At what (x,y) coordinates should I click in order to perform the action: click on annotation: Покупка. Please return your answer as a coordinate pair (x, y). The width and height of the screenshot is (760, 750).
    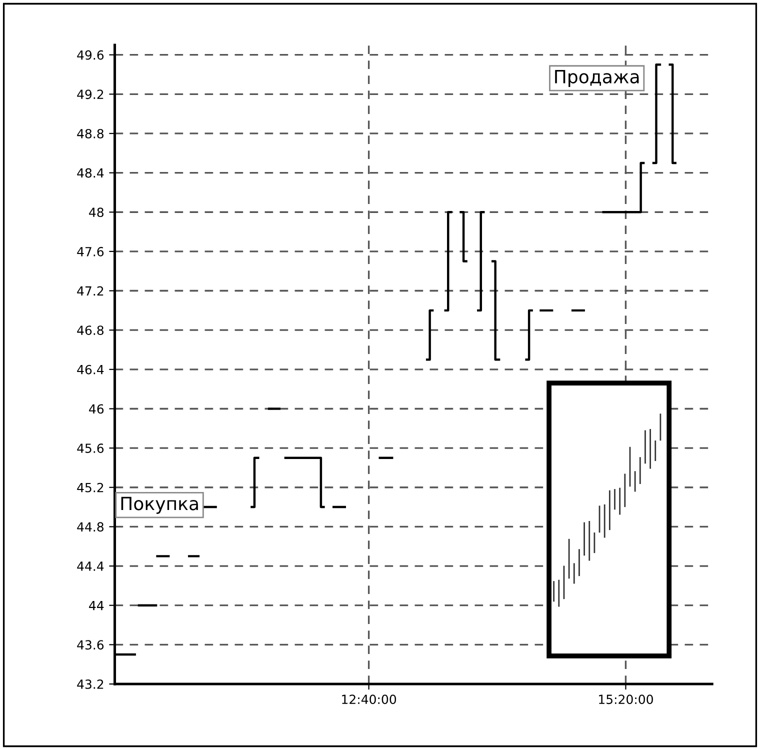
    Looking at the image, I should click on (159, 505).